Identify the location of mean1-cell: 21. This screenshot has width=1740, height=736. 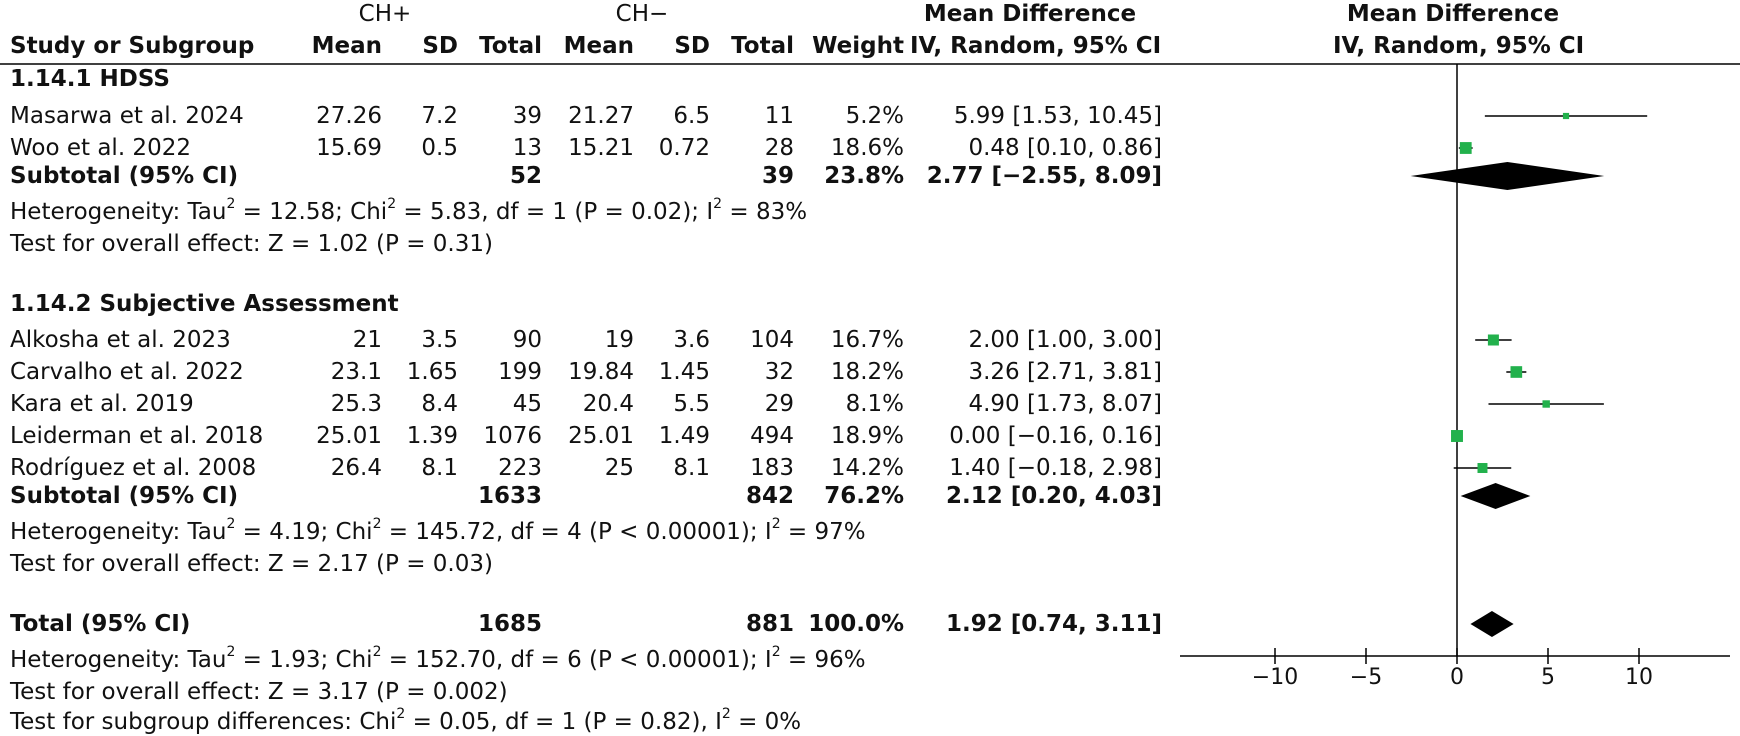
(367, 340).